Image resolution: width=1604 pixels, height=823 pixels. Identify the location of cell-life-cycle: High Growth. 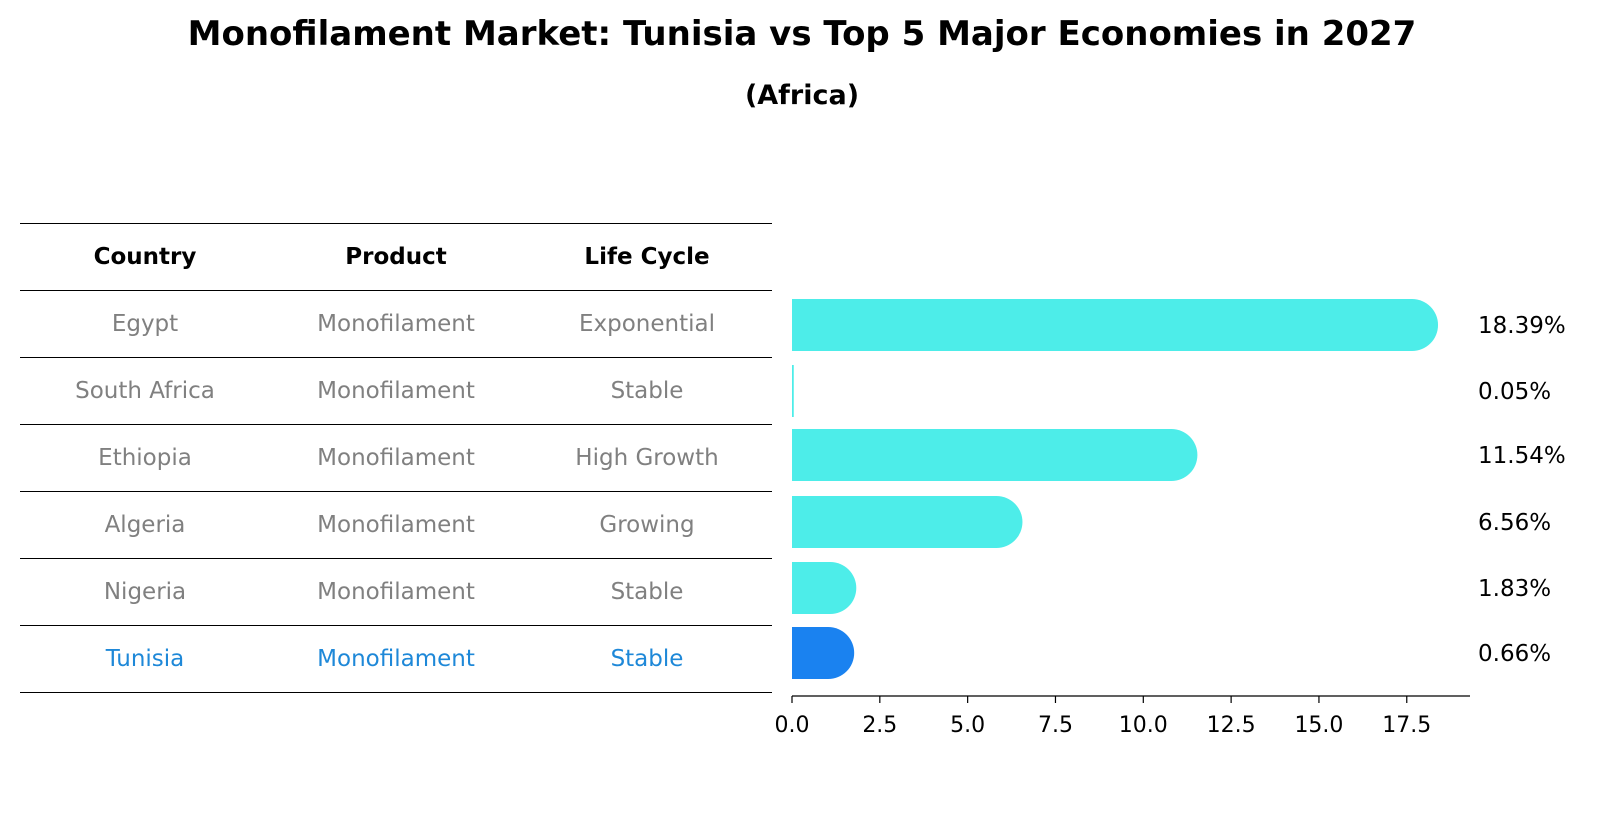
(647, 458).